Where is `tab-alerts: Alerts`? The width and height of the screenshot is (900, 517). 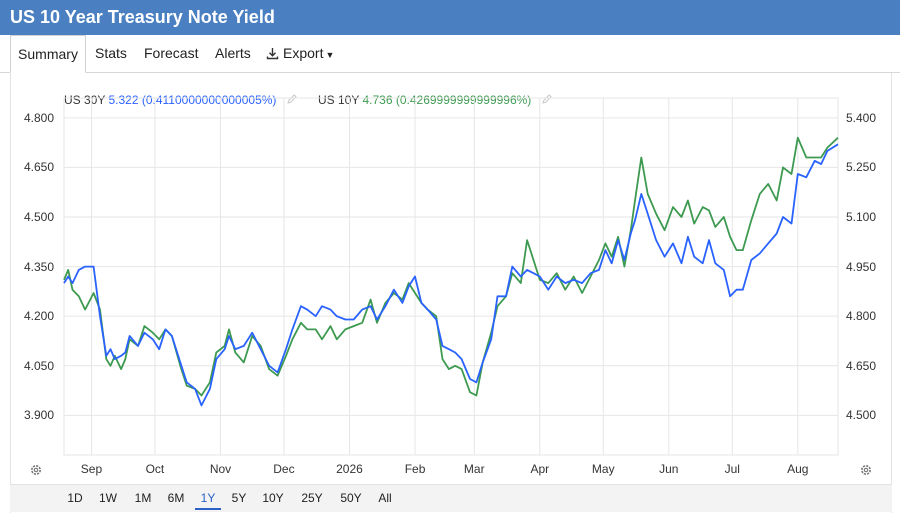 tab-alerts: Alerts is located at coordinates (233, 53).